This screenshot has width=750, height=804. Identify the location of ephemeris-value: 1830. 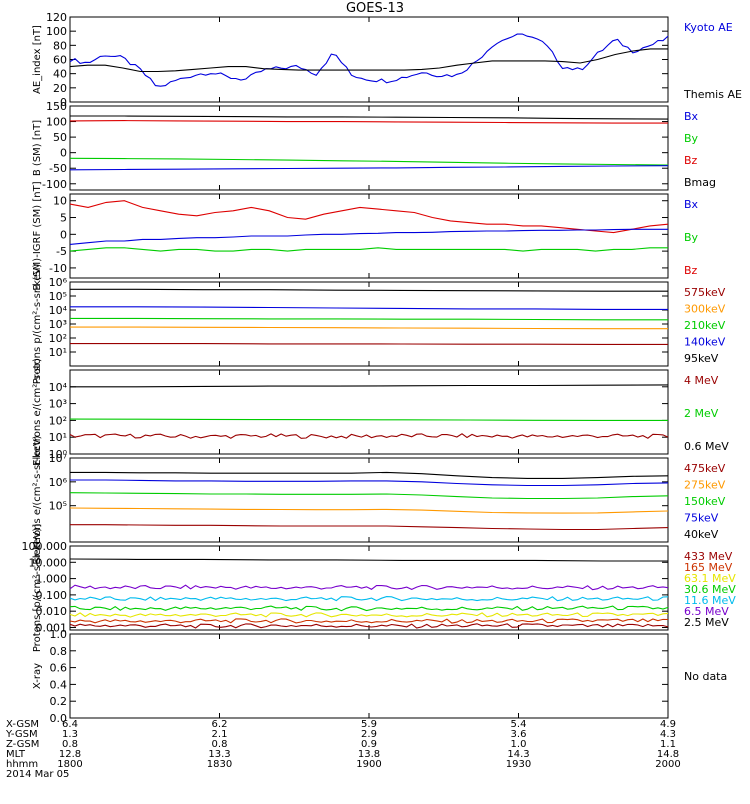
(219, 764).